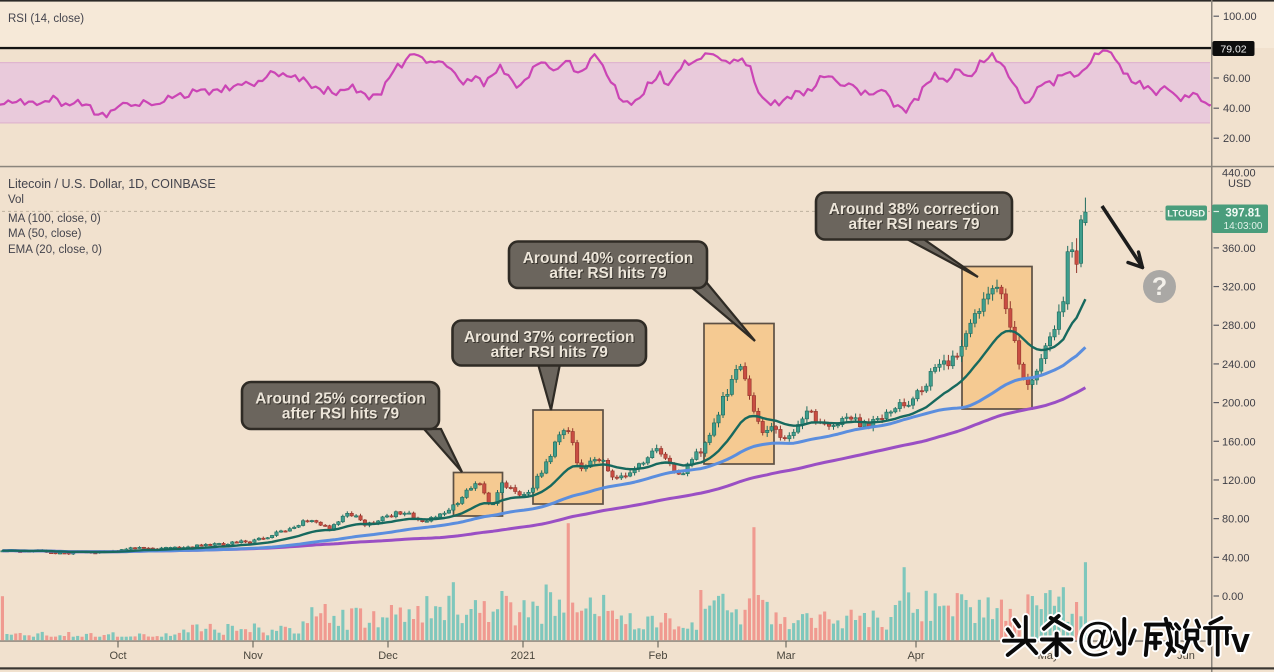  Describe the element at coordinates (1240, 17) in the screenshot. I see `svg-text: 100.00` at that location.